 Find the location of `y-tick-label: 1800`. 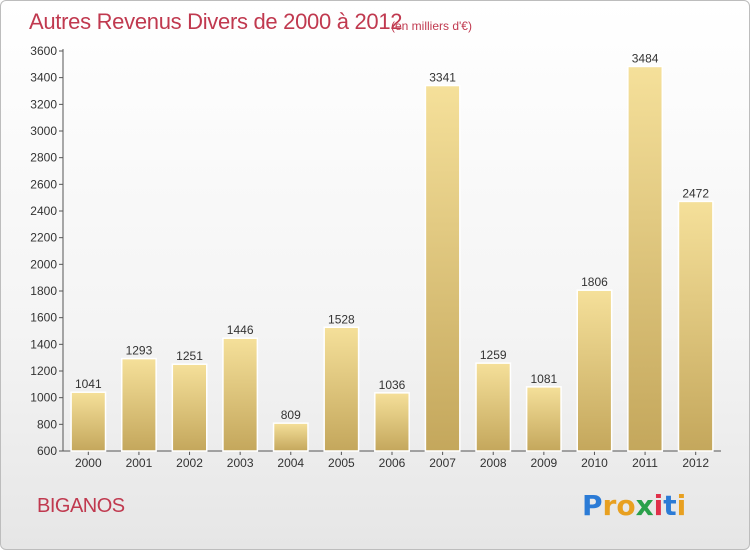

y-tick-label: 1800 is located at coordinates (43, 291).